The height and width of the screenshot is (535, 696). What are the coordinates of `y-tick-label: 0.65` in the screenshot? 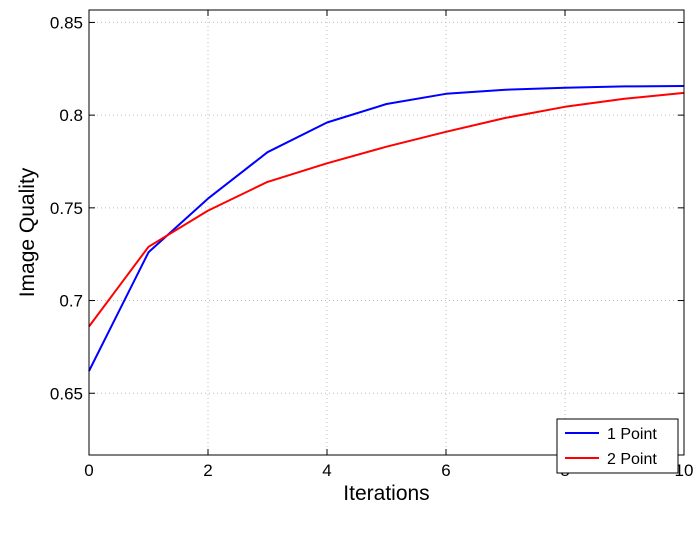 It's located at (66, 393).